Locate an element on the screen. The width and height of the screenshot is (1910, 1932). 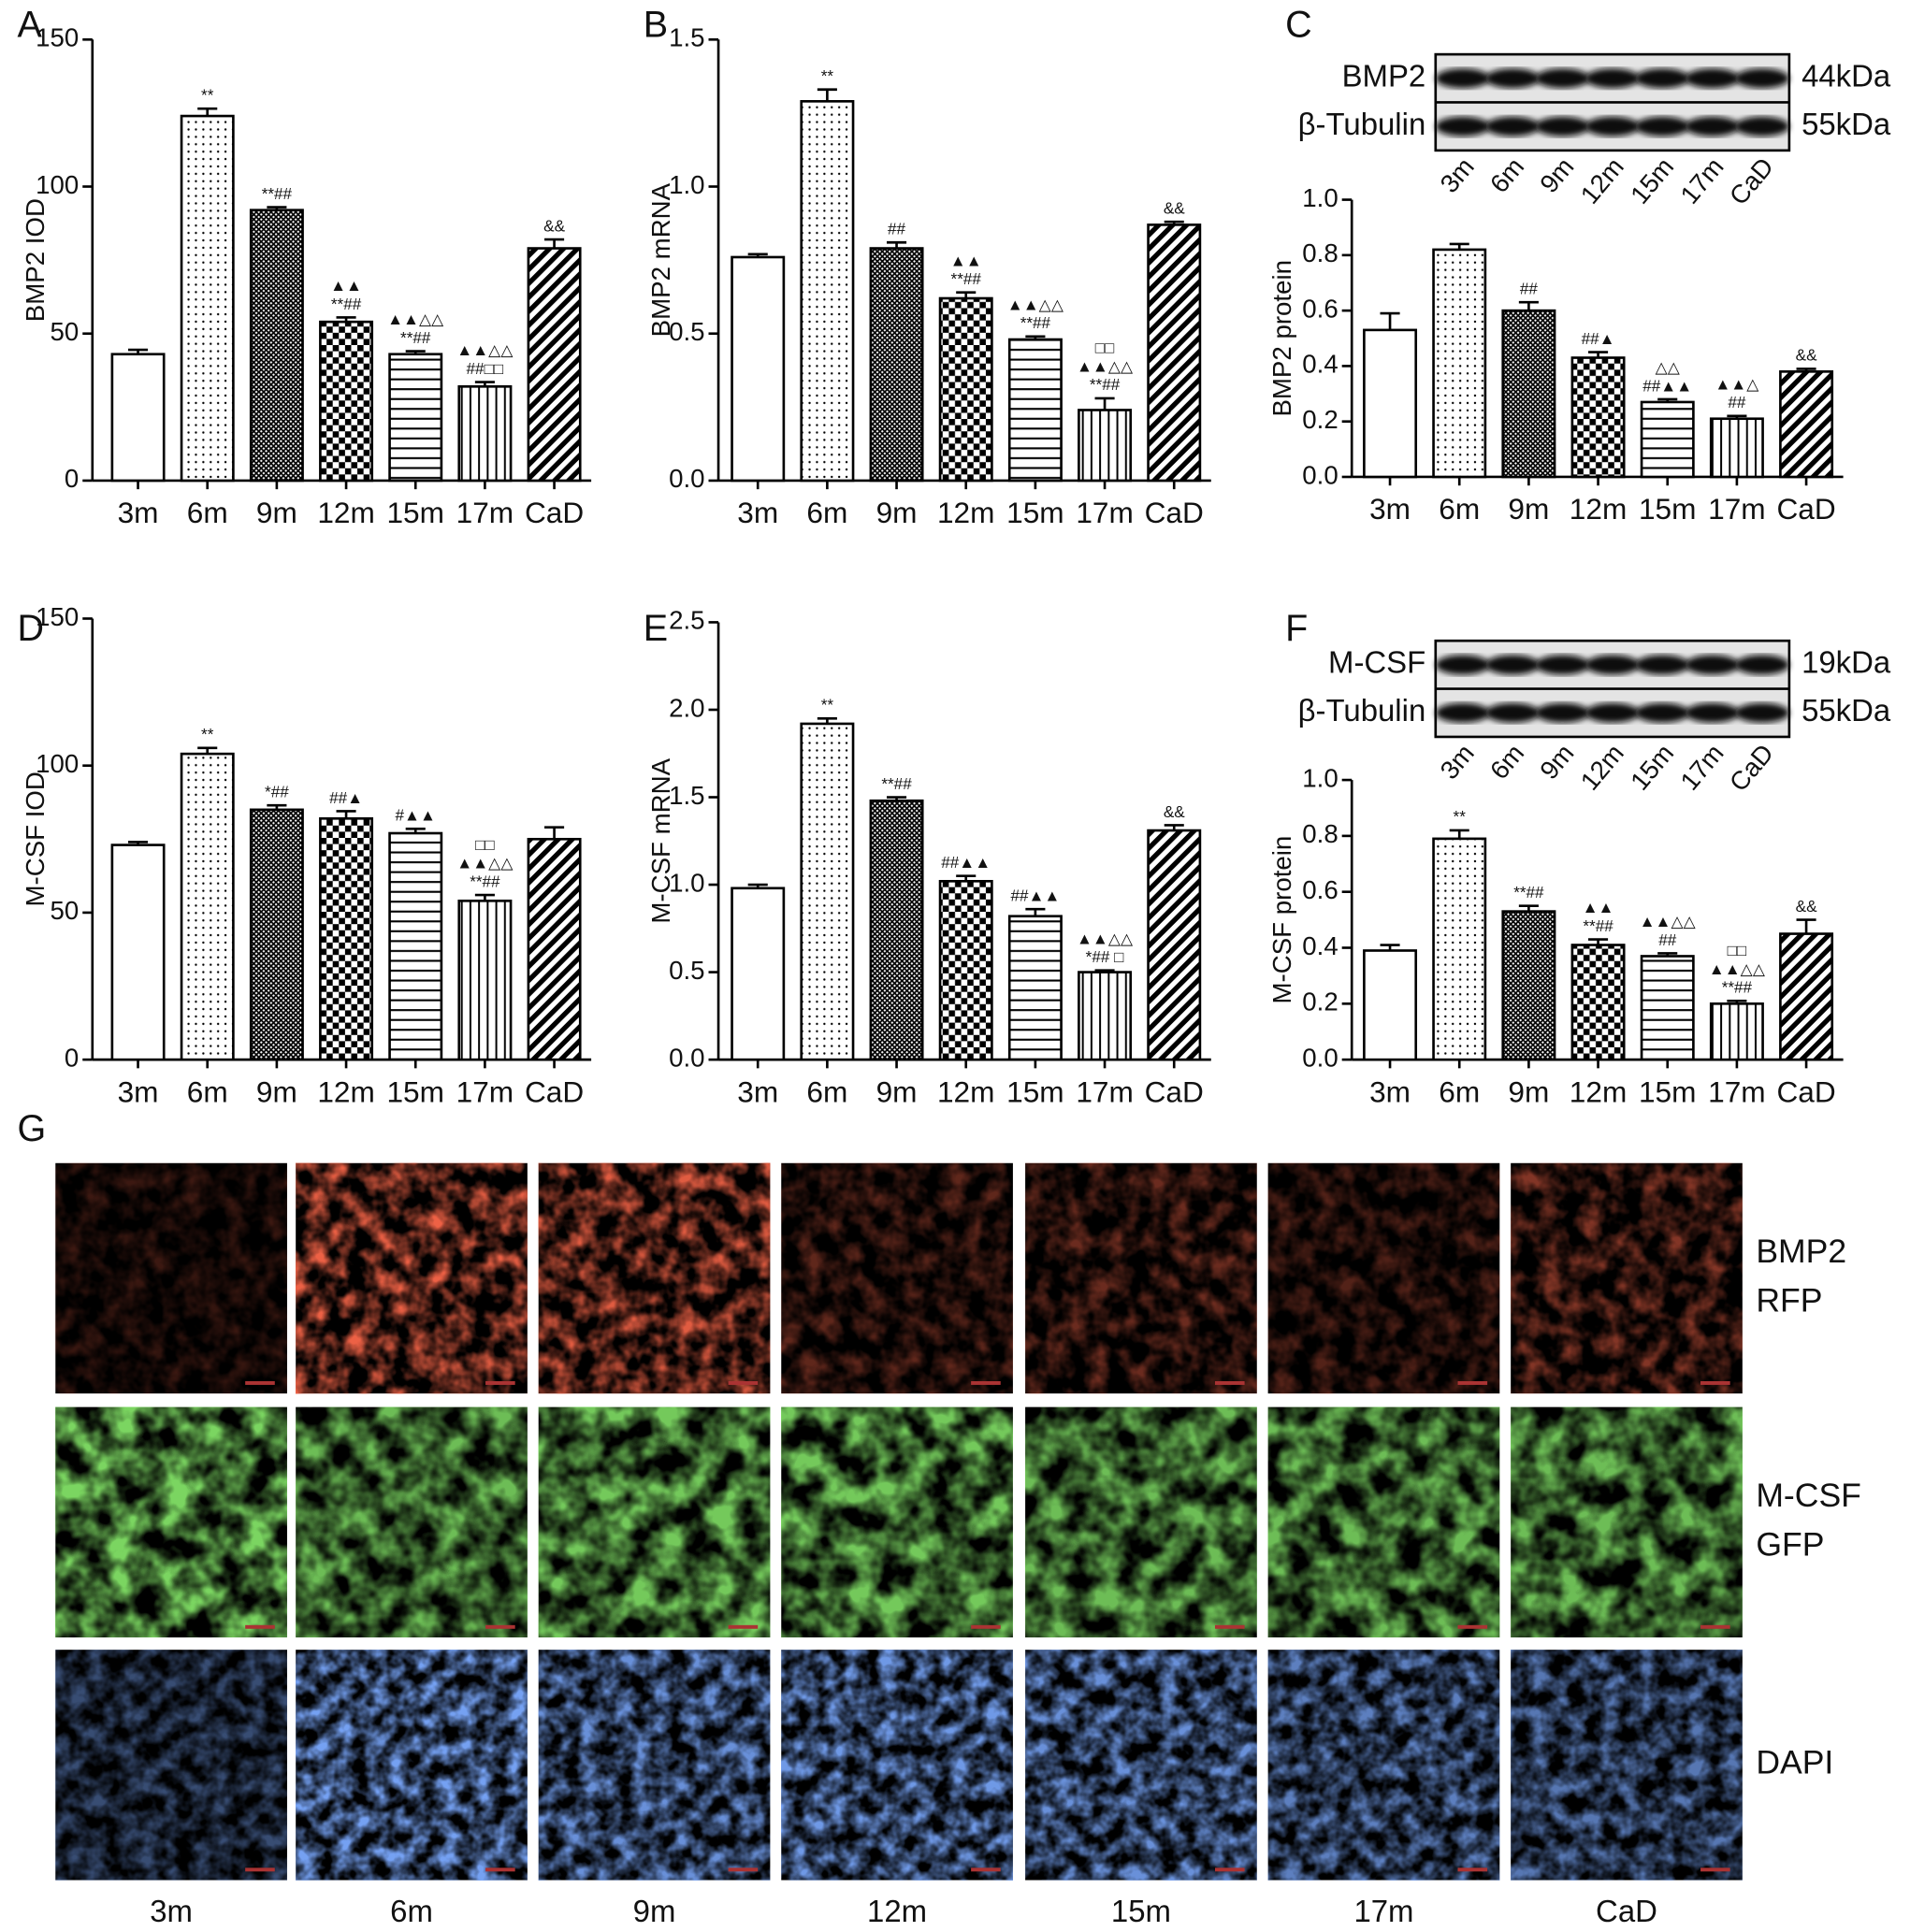
y-tick-label: 150 is located at coordinates (57, 37).